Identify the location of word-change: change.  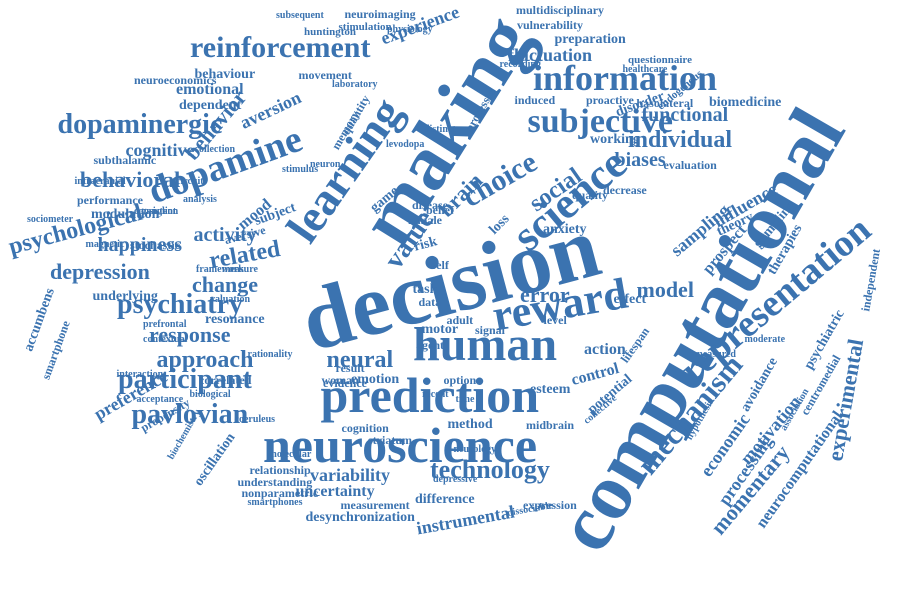
(225, 284).